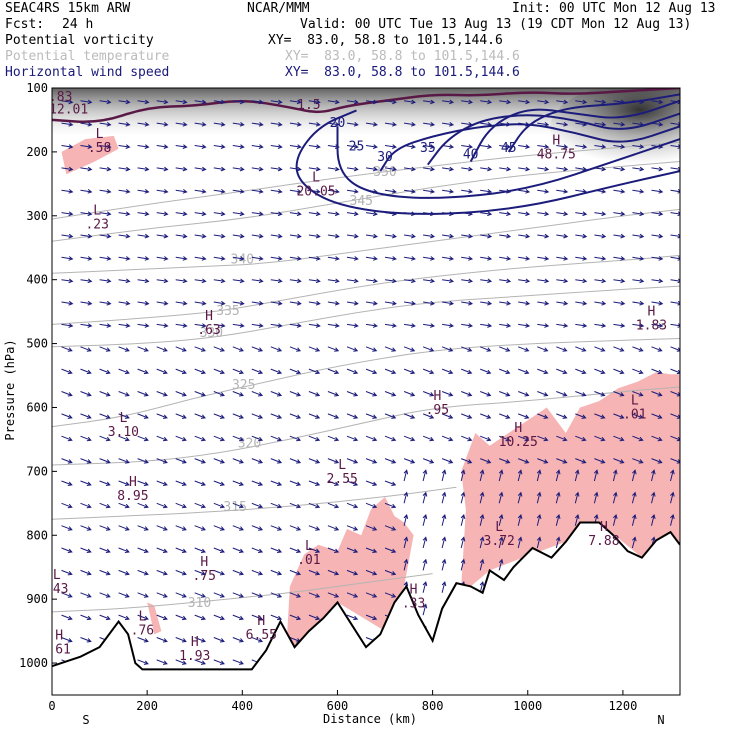  I want to click on theta-contour-label-310: 310, so click(199, 603).